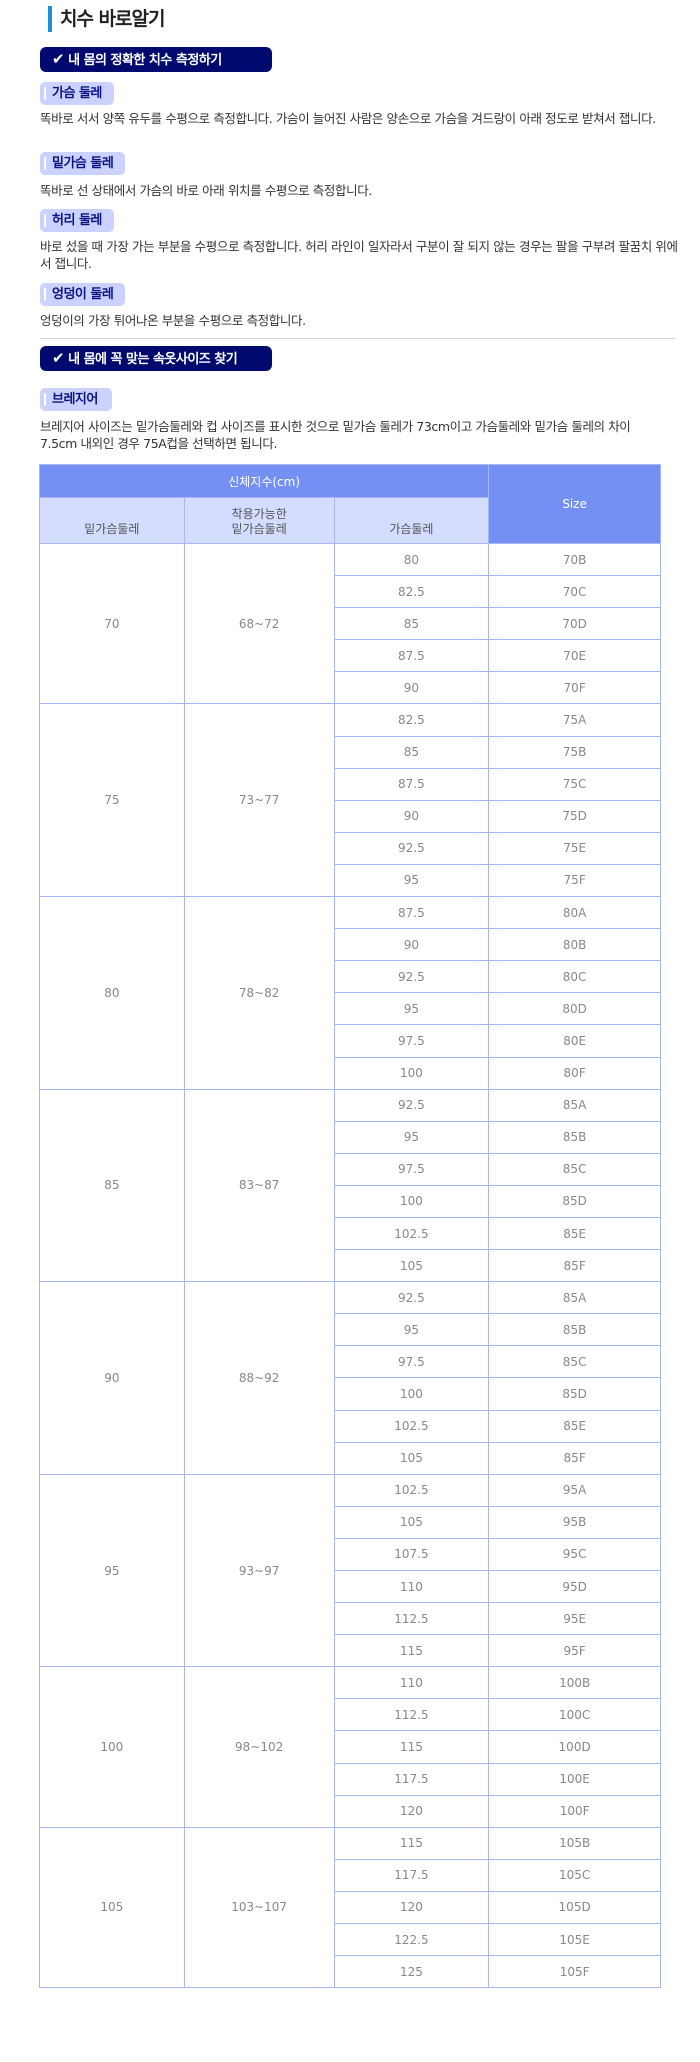  Describe the element at coordinates (574, 816) in the screenshot. I see `size-cell: 75D` at that location.